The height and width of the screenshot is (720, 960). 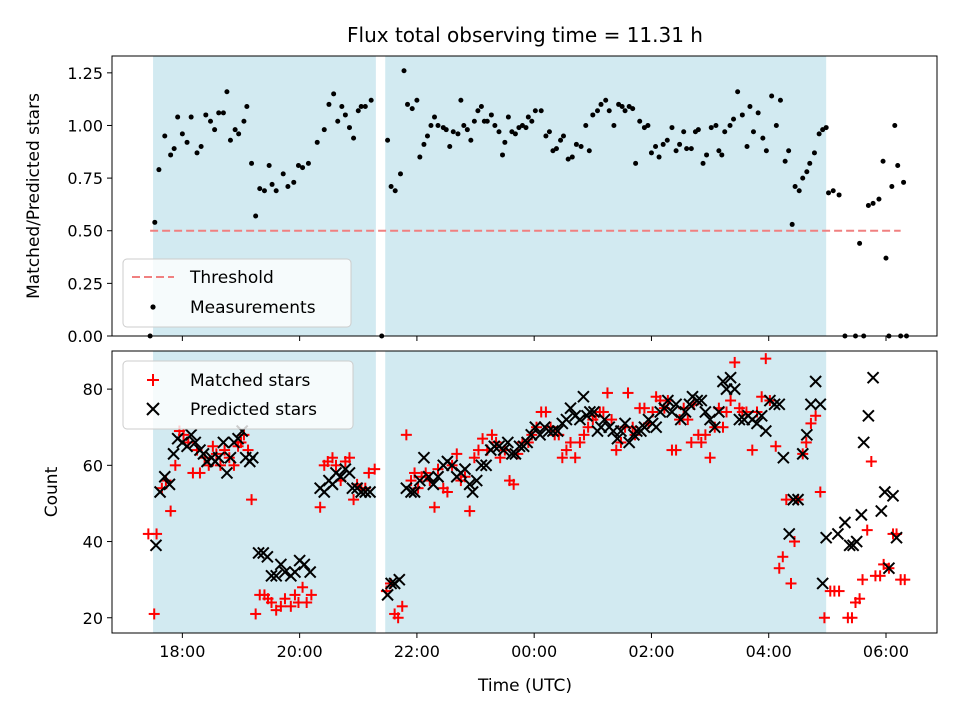 What do you see at coordinates (237, 293) in the screenshot?
I see `top-legend-box` at bounding box center [237, 293].